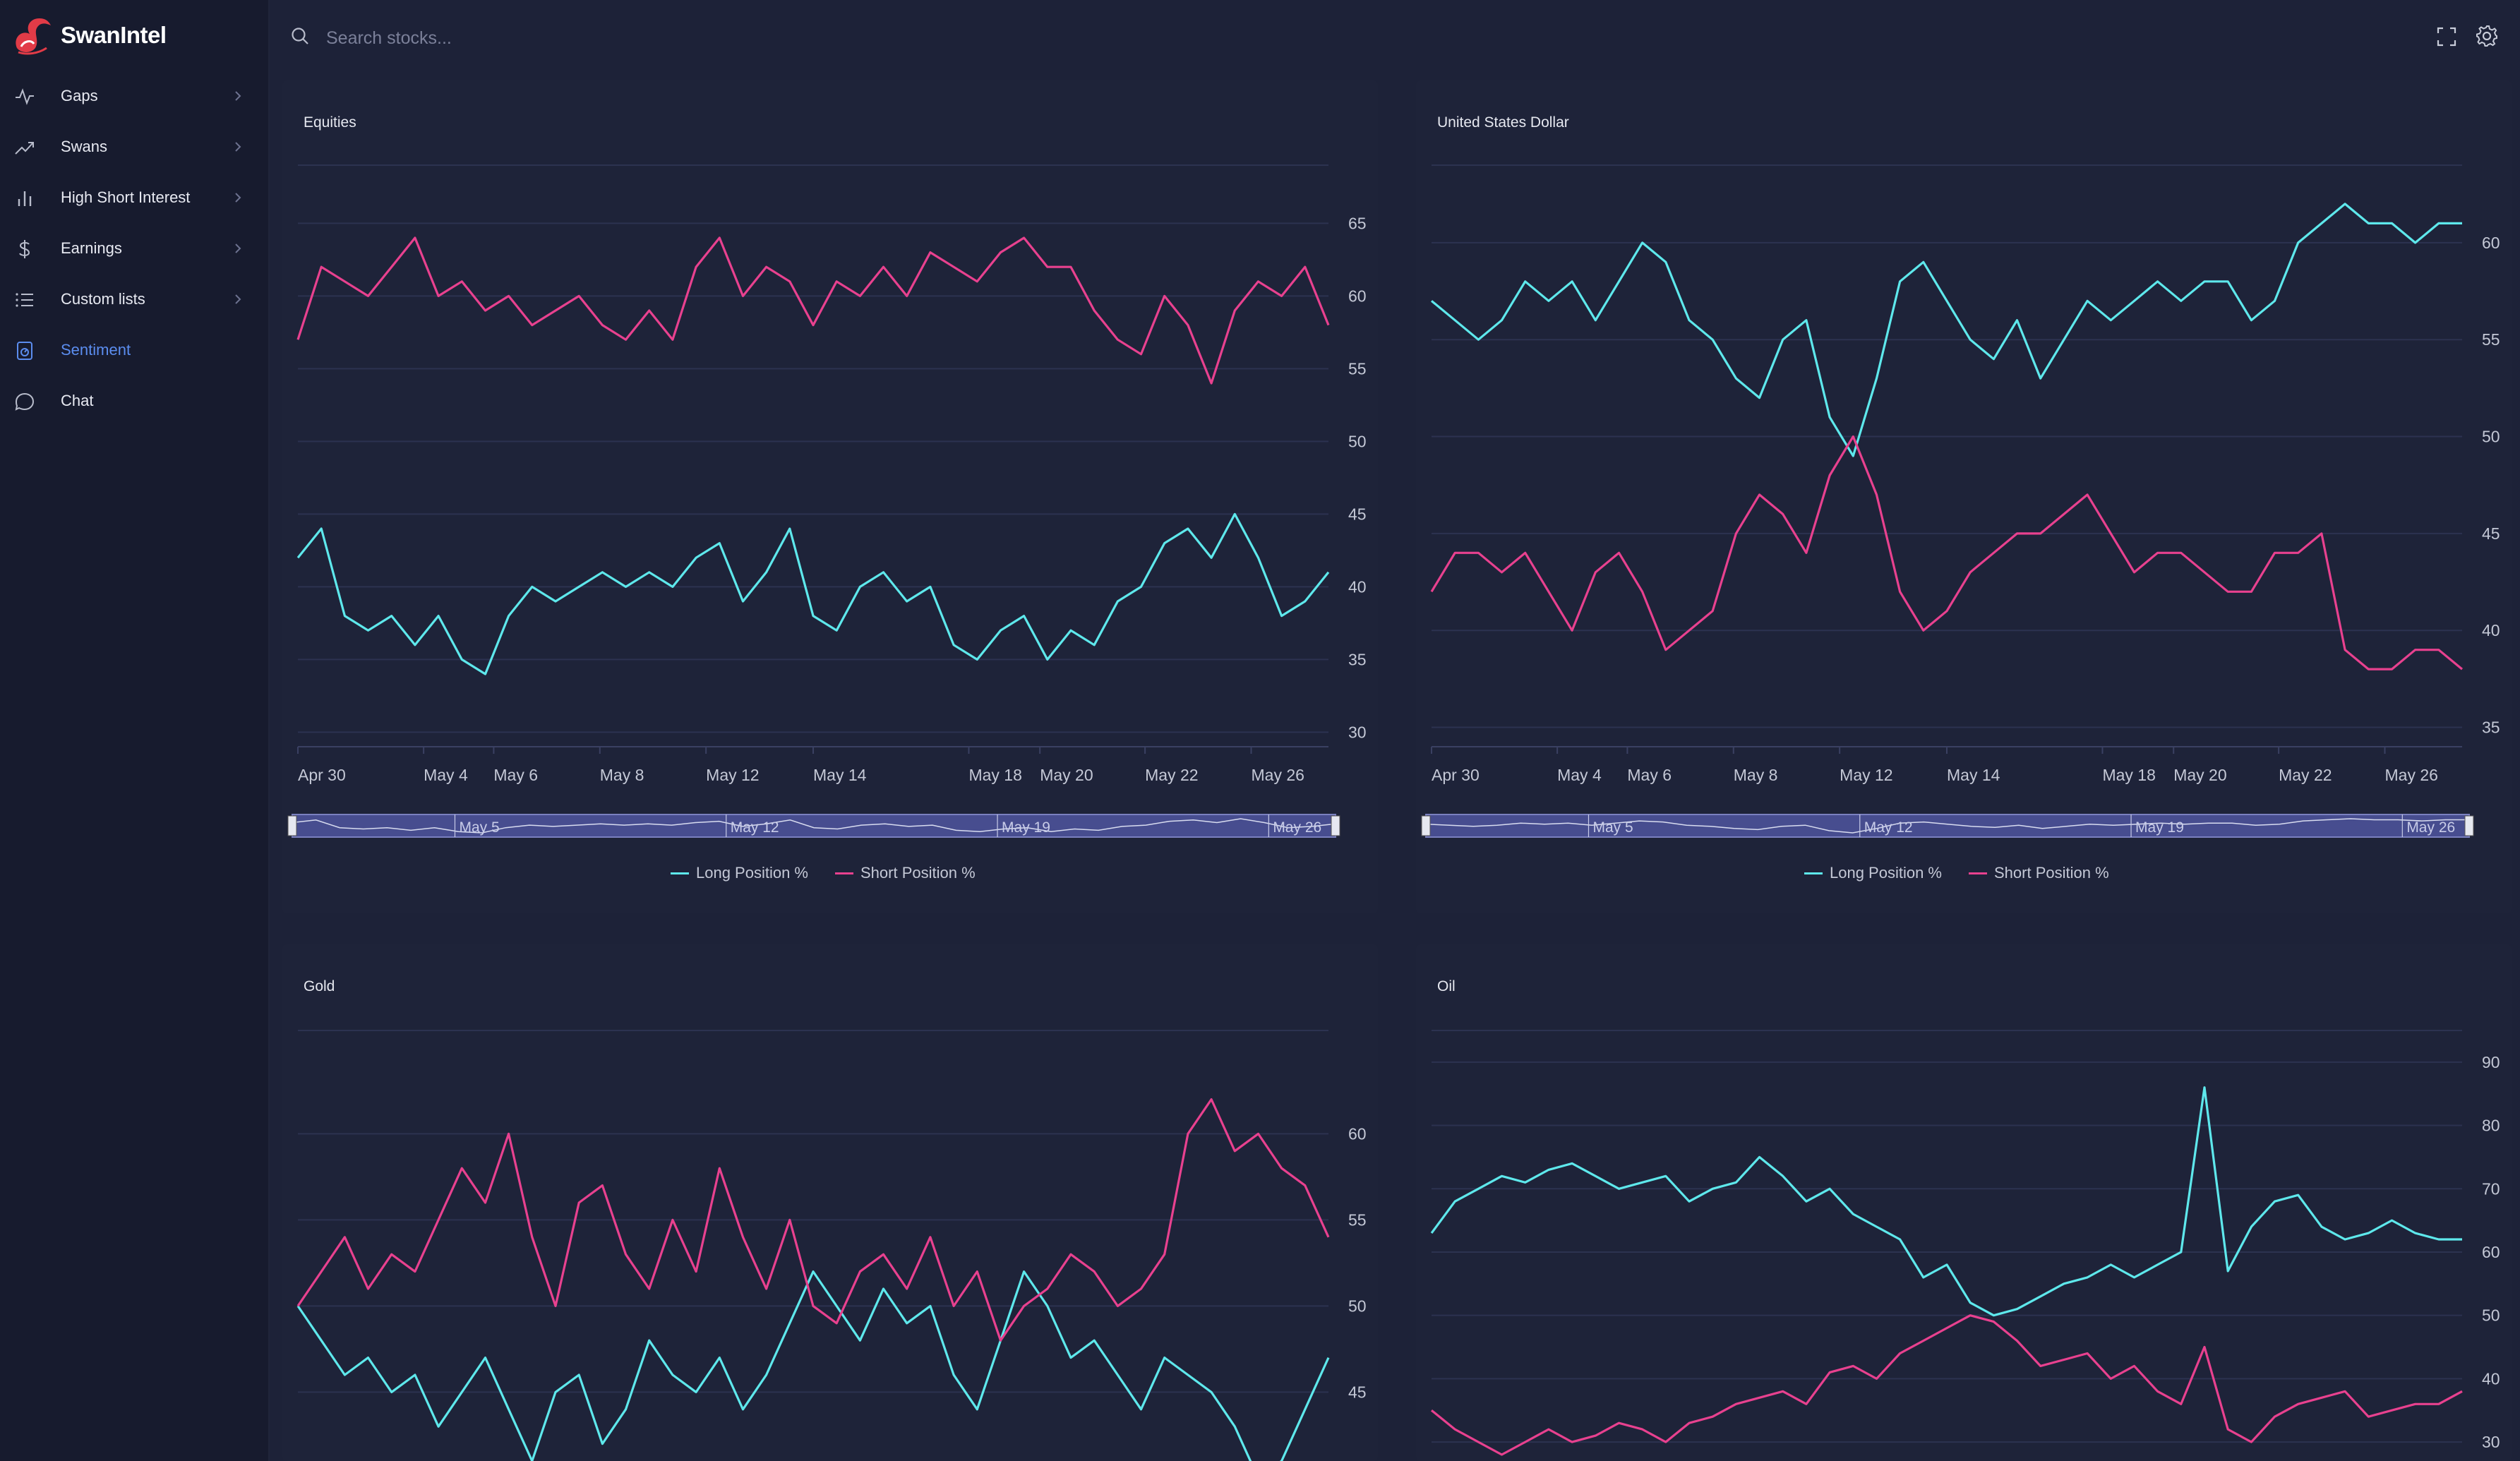  What do you see at coordinates (2491, 1188) in the screenshot?
I see `y-tick-label: 70` at bounding box center [2491, 1188].